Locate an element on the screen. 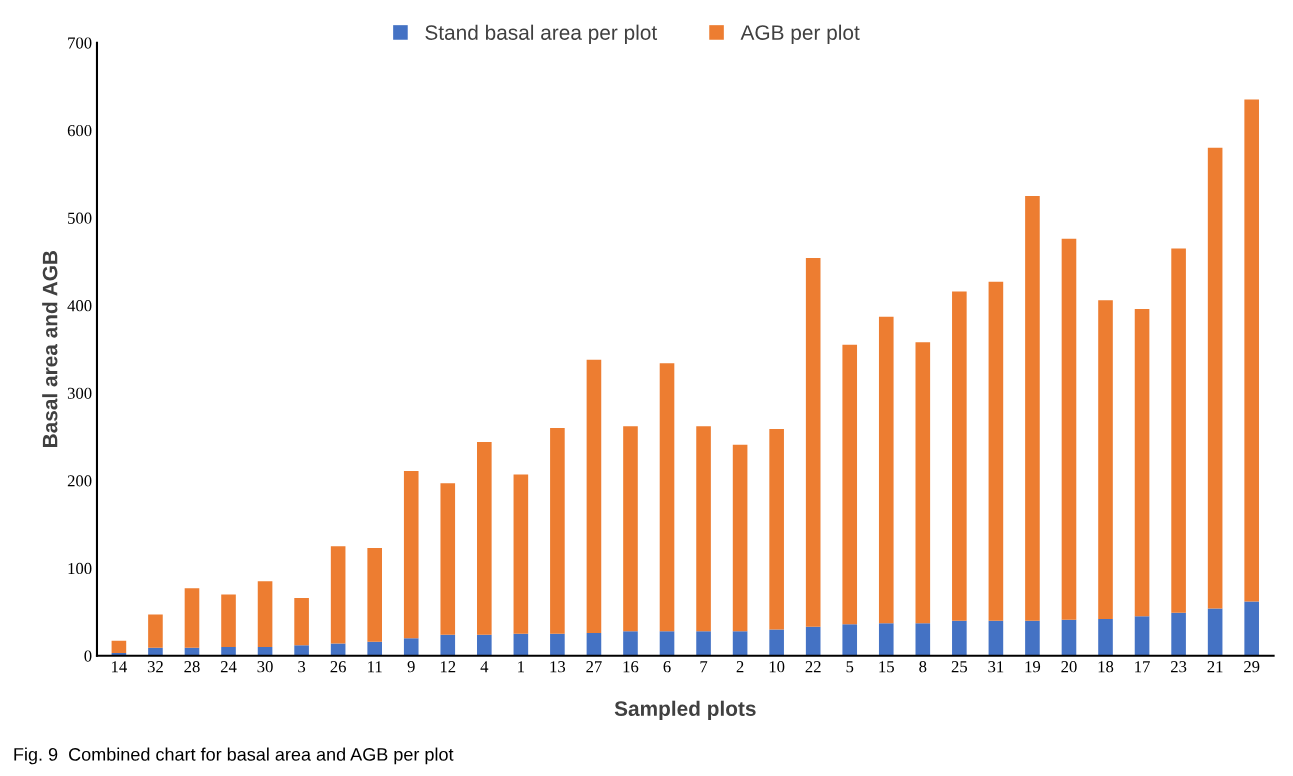 The height and width of the screenshot is (776, 1293). legend-label: Stand basal area per plot is located at coordinates (541, 34).